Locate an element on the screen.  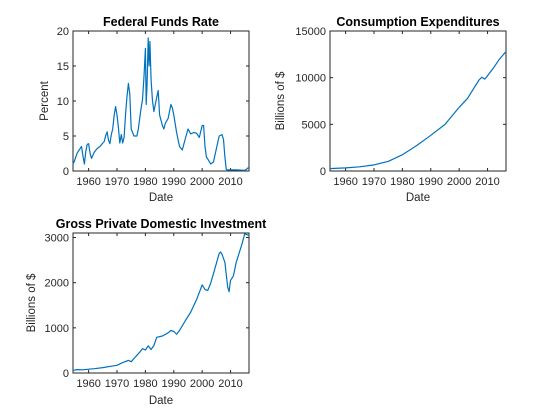
y-tick-label: 20 is located at coordinates (63, 32).